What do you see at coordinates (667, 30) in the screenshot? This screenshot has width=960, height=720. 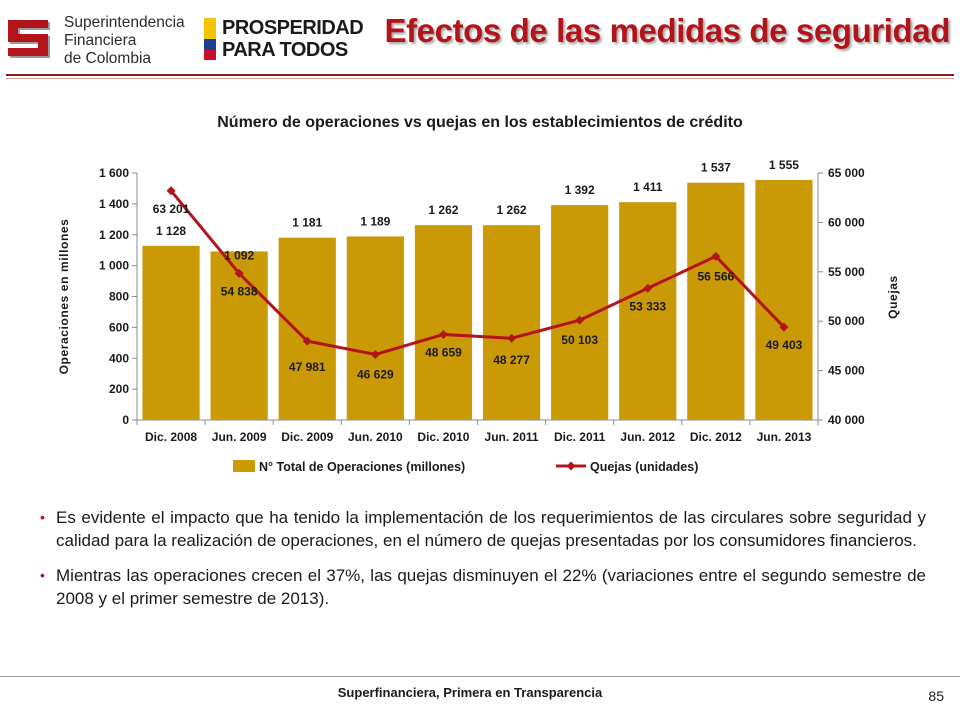 I see `slide-title: Efectos de las medidas de seguridad` at bounding box center [667, 30].